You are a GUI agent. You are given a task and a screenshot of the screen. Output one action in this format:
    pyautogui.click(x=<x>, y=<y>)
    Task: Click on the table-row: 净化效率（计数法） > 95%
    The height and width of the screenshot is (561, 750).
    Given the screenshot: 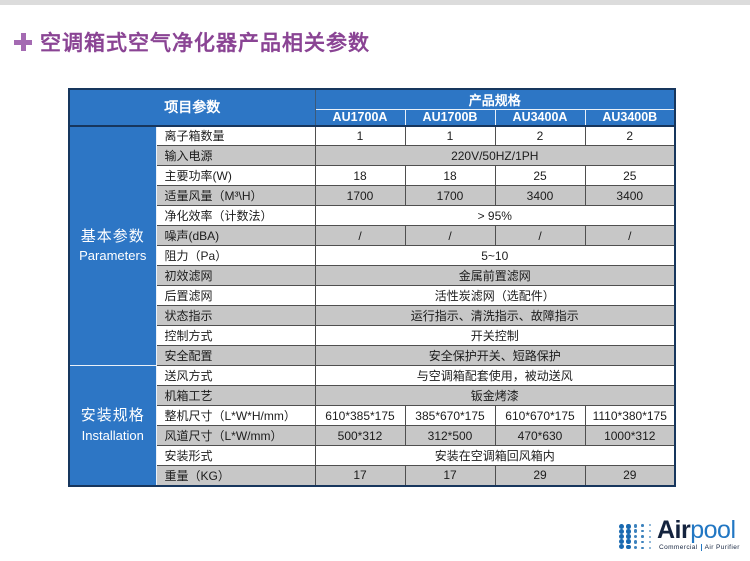 What is the action you would take?
    pyautogui.click(x=372, y=215)
    